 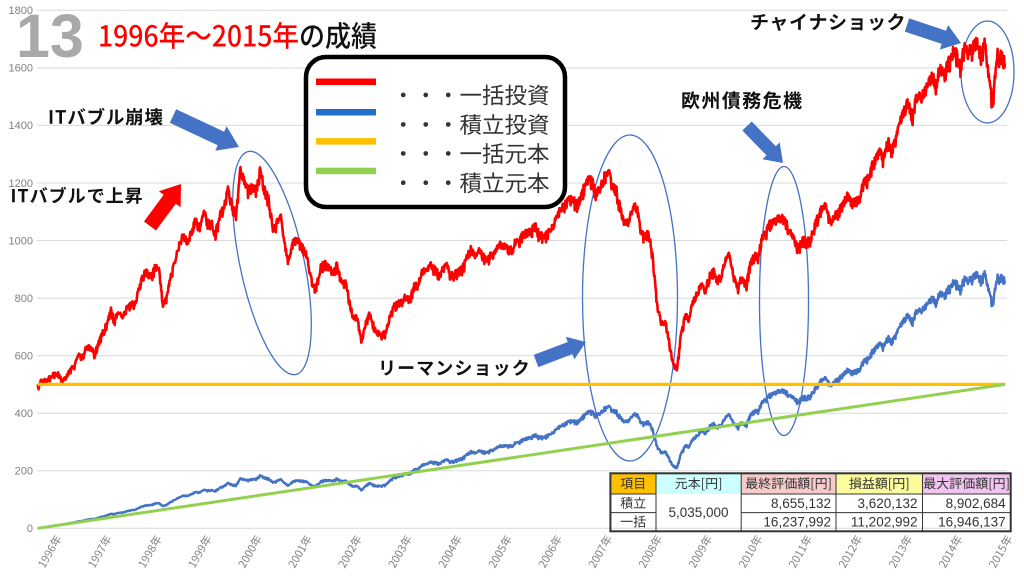 What do you see at coordinates (50, 36) in the screenshot?
I see `svg-text: 13` at bounding box center [50, 36].